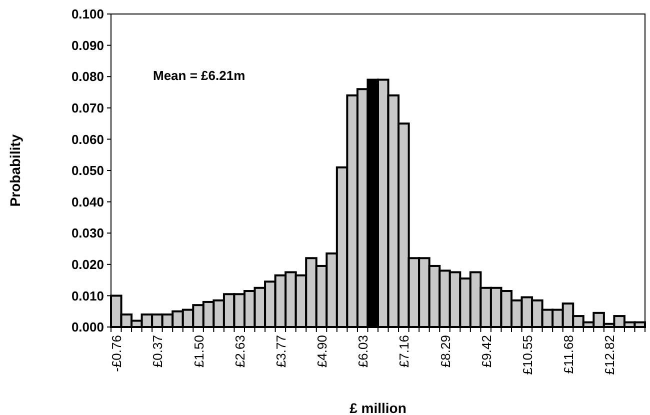 The image size is (650, 415). Describe the element at coordinates (87, 327) in the screenshot. I see `y-tick-label: 0.000` at that location.